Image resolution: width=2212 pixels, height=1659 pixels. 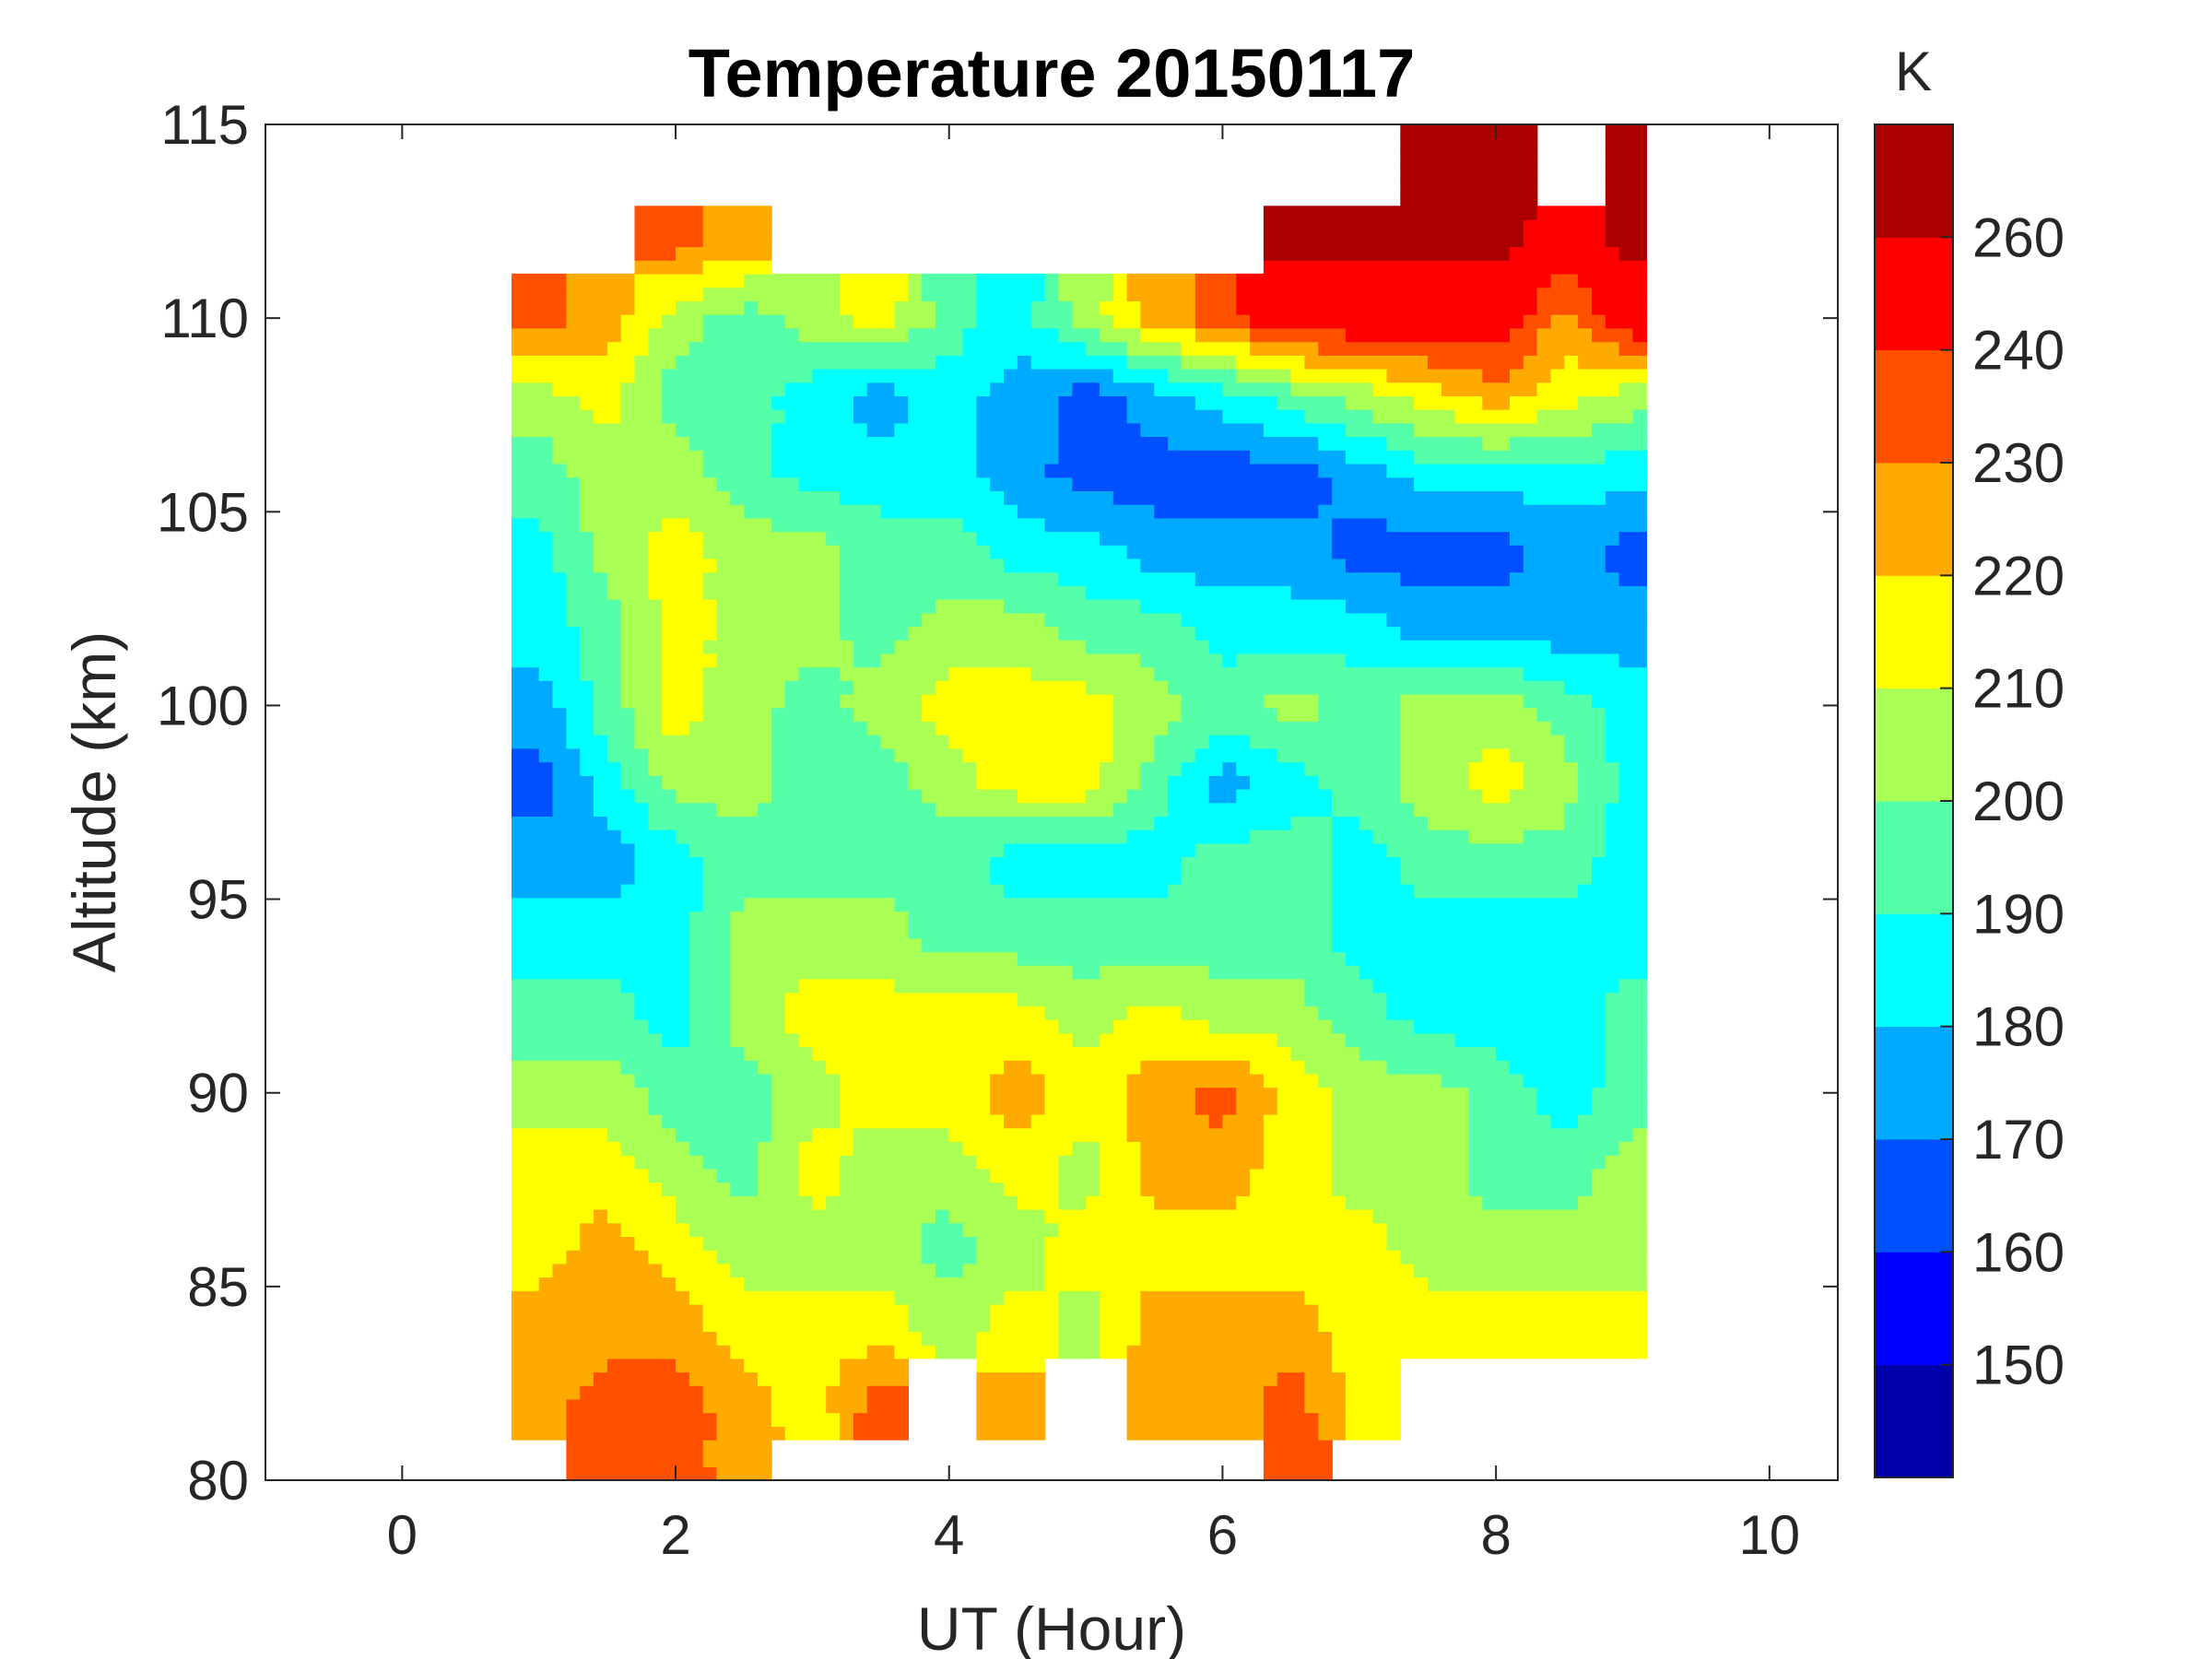 What do you see at coordinates (402, 1535) in the screenshot?
I see `x-tick-label: 0` at bounding box center [402, 1535].